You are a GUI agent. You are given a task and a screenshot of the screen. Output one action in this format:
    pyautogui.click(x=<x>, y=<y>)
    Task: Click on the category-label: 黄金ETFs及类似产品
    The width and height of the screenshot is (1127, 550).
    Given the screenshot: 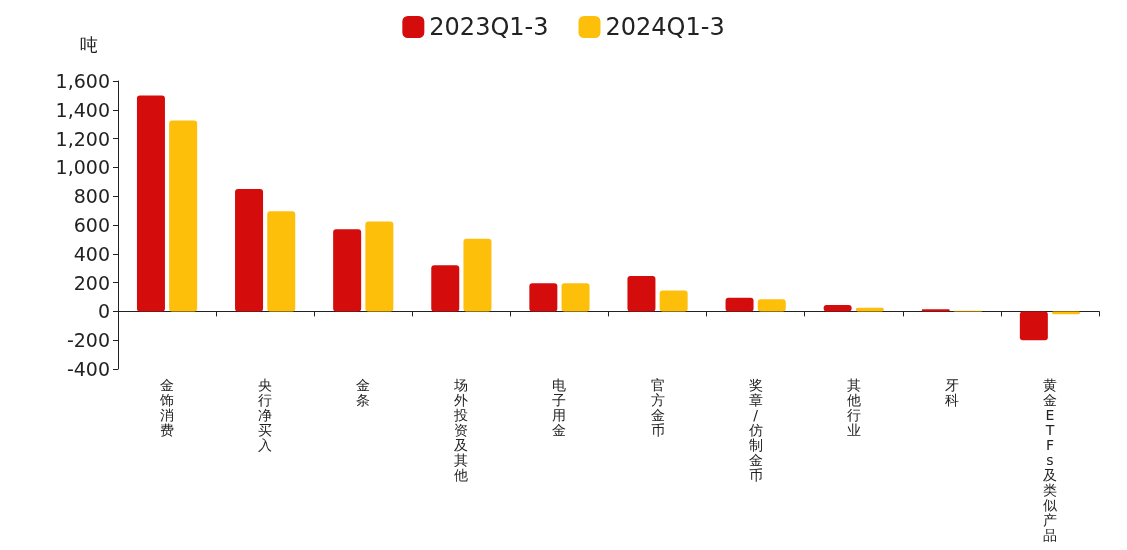 What is the action you would take?
    pyautogui.click(x=1049, y=459)
    